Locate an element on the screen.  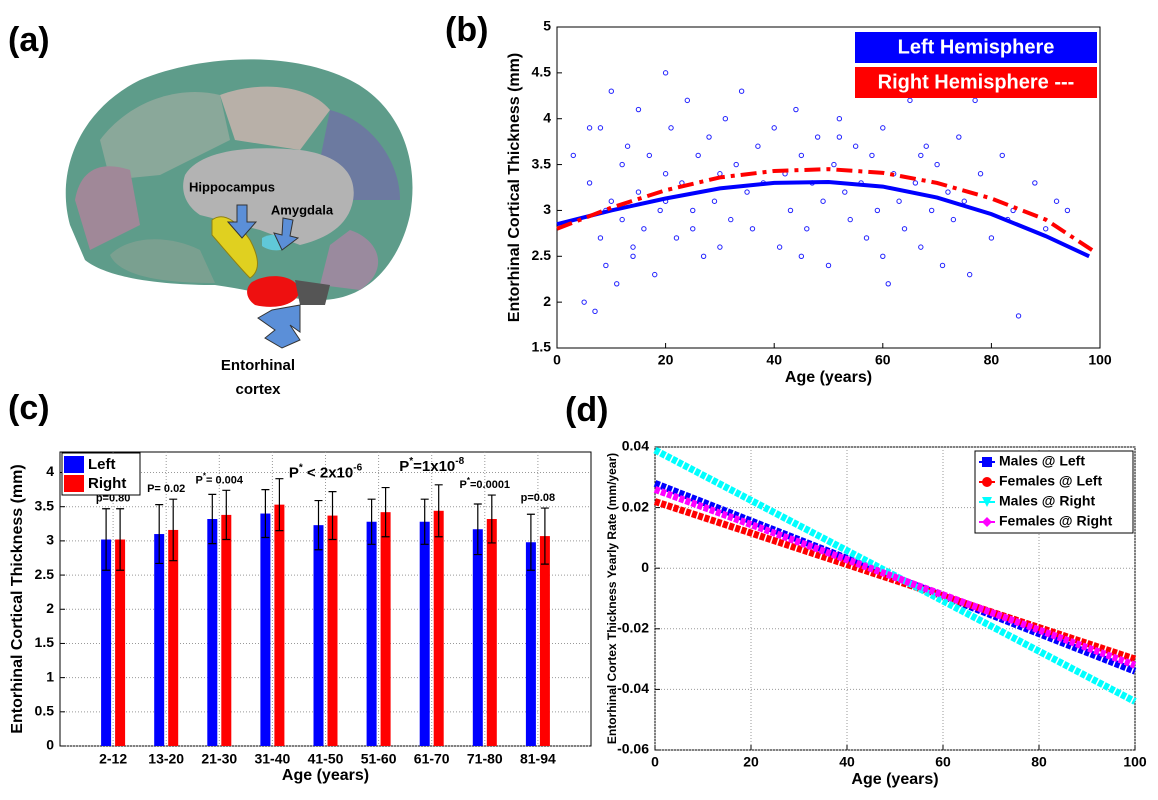
panel-label: (c) is located at coordinates (29, 408).